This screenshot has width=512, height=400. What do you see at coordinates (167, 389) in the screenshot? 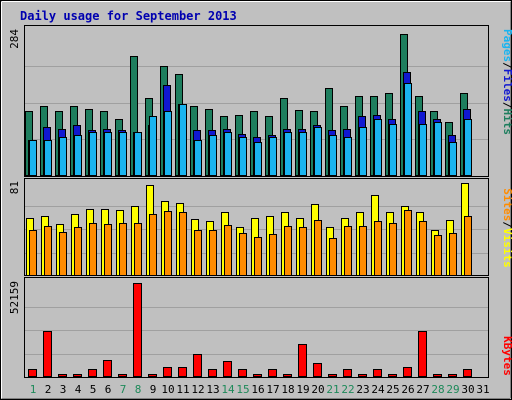
I see `day-label-10: 10` at bounding box center [167, 389].